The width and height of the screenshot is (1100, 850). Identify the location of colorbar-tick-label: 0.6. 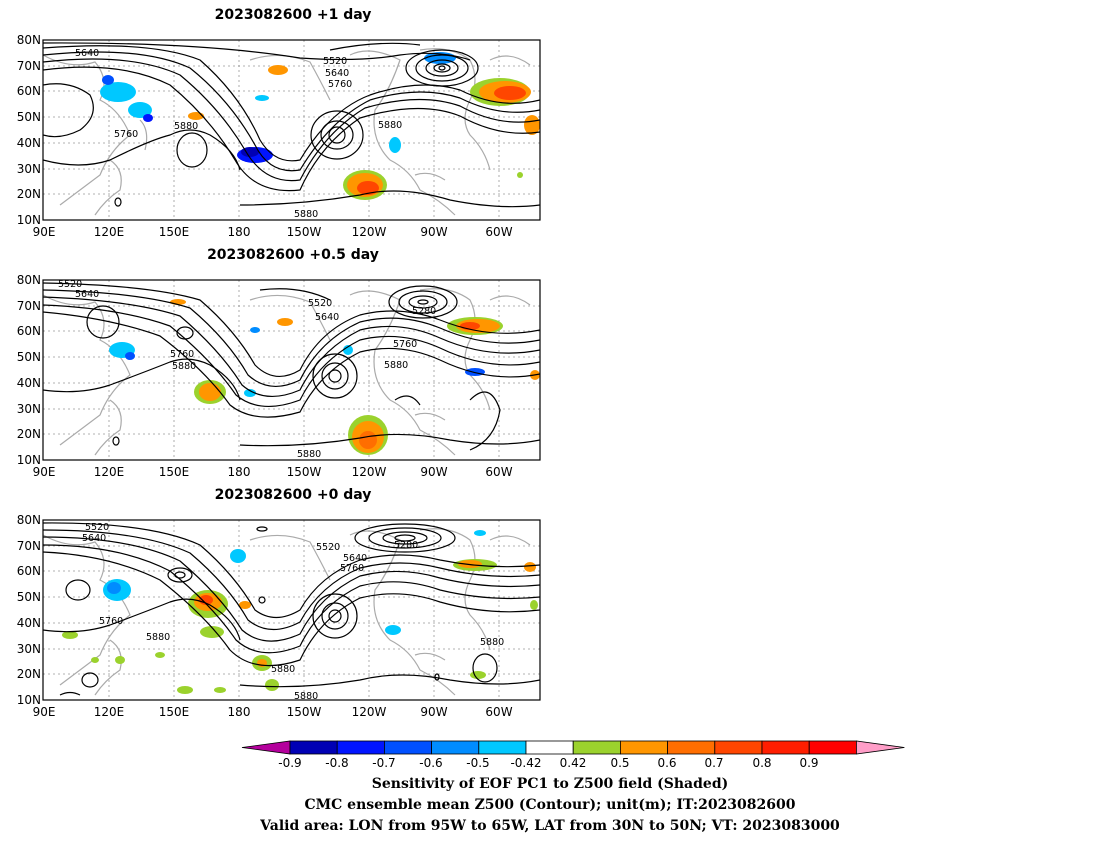
(666, 763).